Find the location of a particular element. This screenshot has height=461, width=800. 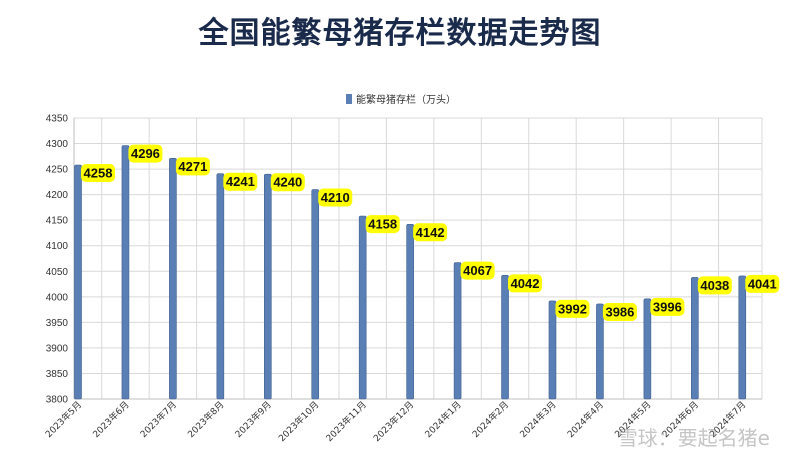

data-label: 4271 is located at coordinates (192, 166).